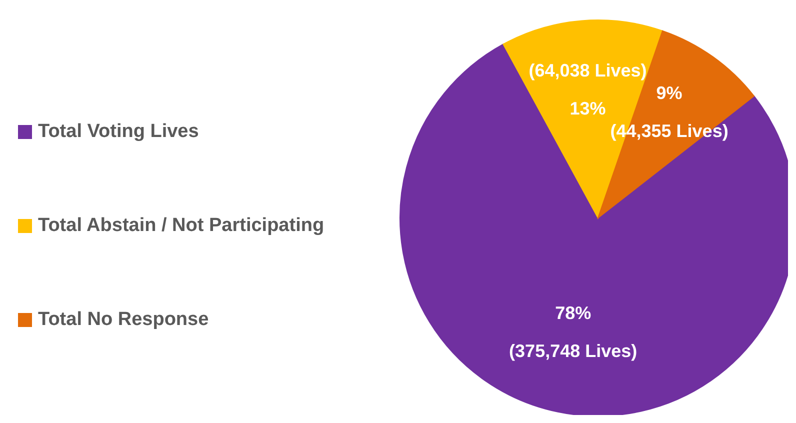 The height and width of the screenshot is (423, 796). Describe the element at coordinates (573, 332) in the screenshot. I see `data-label: 78% (375,748 Lives)` at that location.